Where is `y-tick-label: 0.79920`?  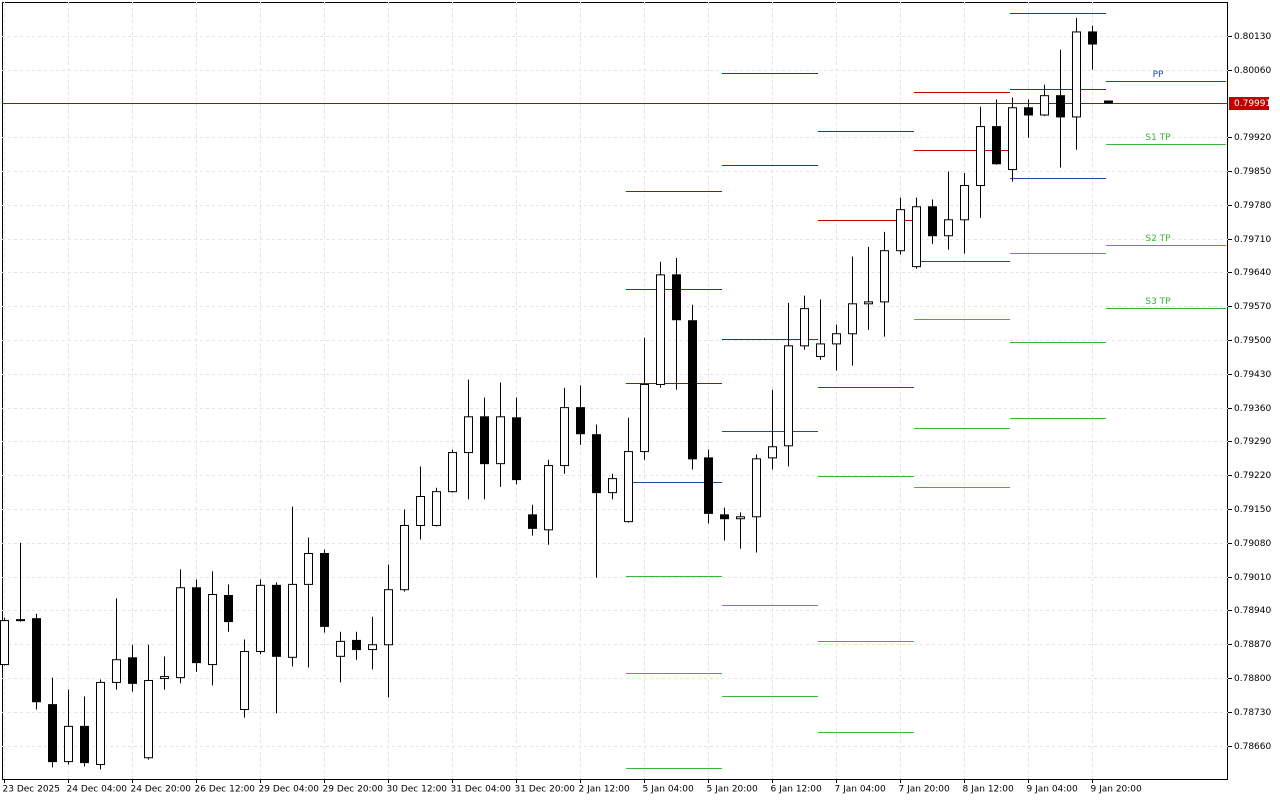
y-tick-label: 0.79920 is located at coordinates (1252, 138).